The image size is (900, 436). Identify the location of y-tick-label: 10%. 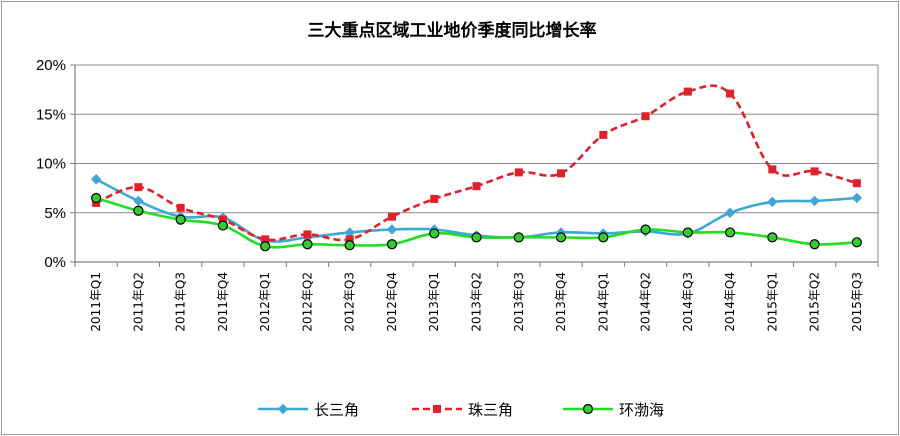
(51, 164).